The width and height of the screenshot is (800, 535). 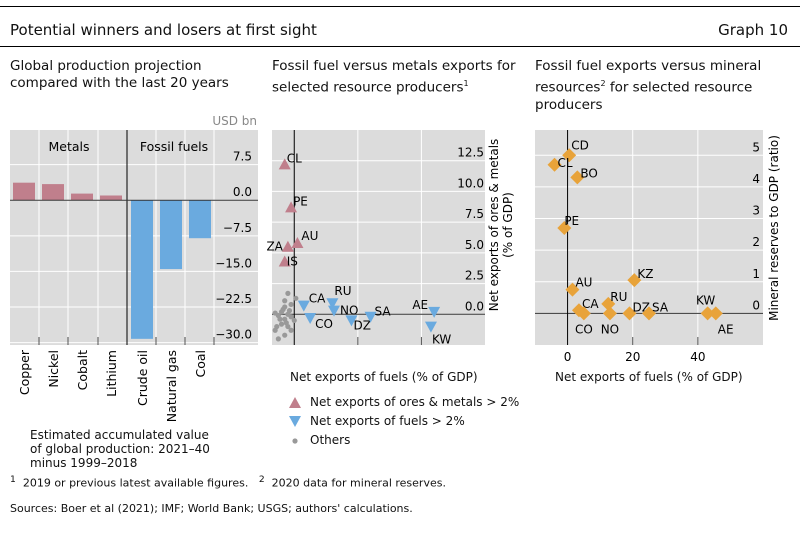 I want to click on chart1-category-label: Copper, so click(x=24, y=372).